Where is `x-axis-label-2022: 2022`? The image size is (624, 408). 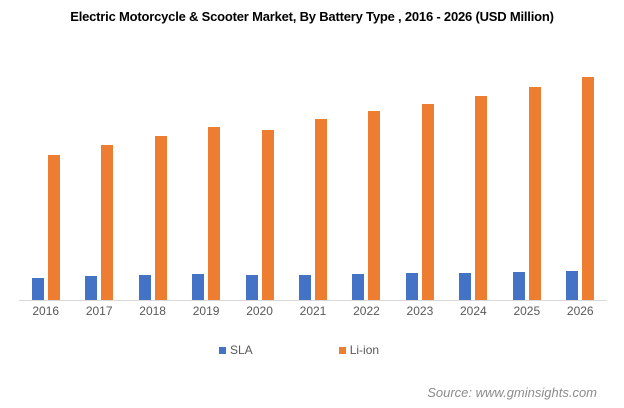
x-axis-label-2022: 2022 is located at coordinates (366, 311).